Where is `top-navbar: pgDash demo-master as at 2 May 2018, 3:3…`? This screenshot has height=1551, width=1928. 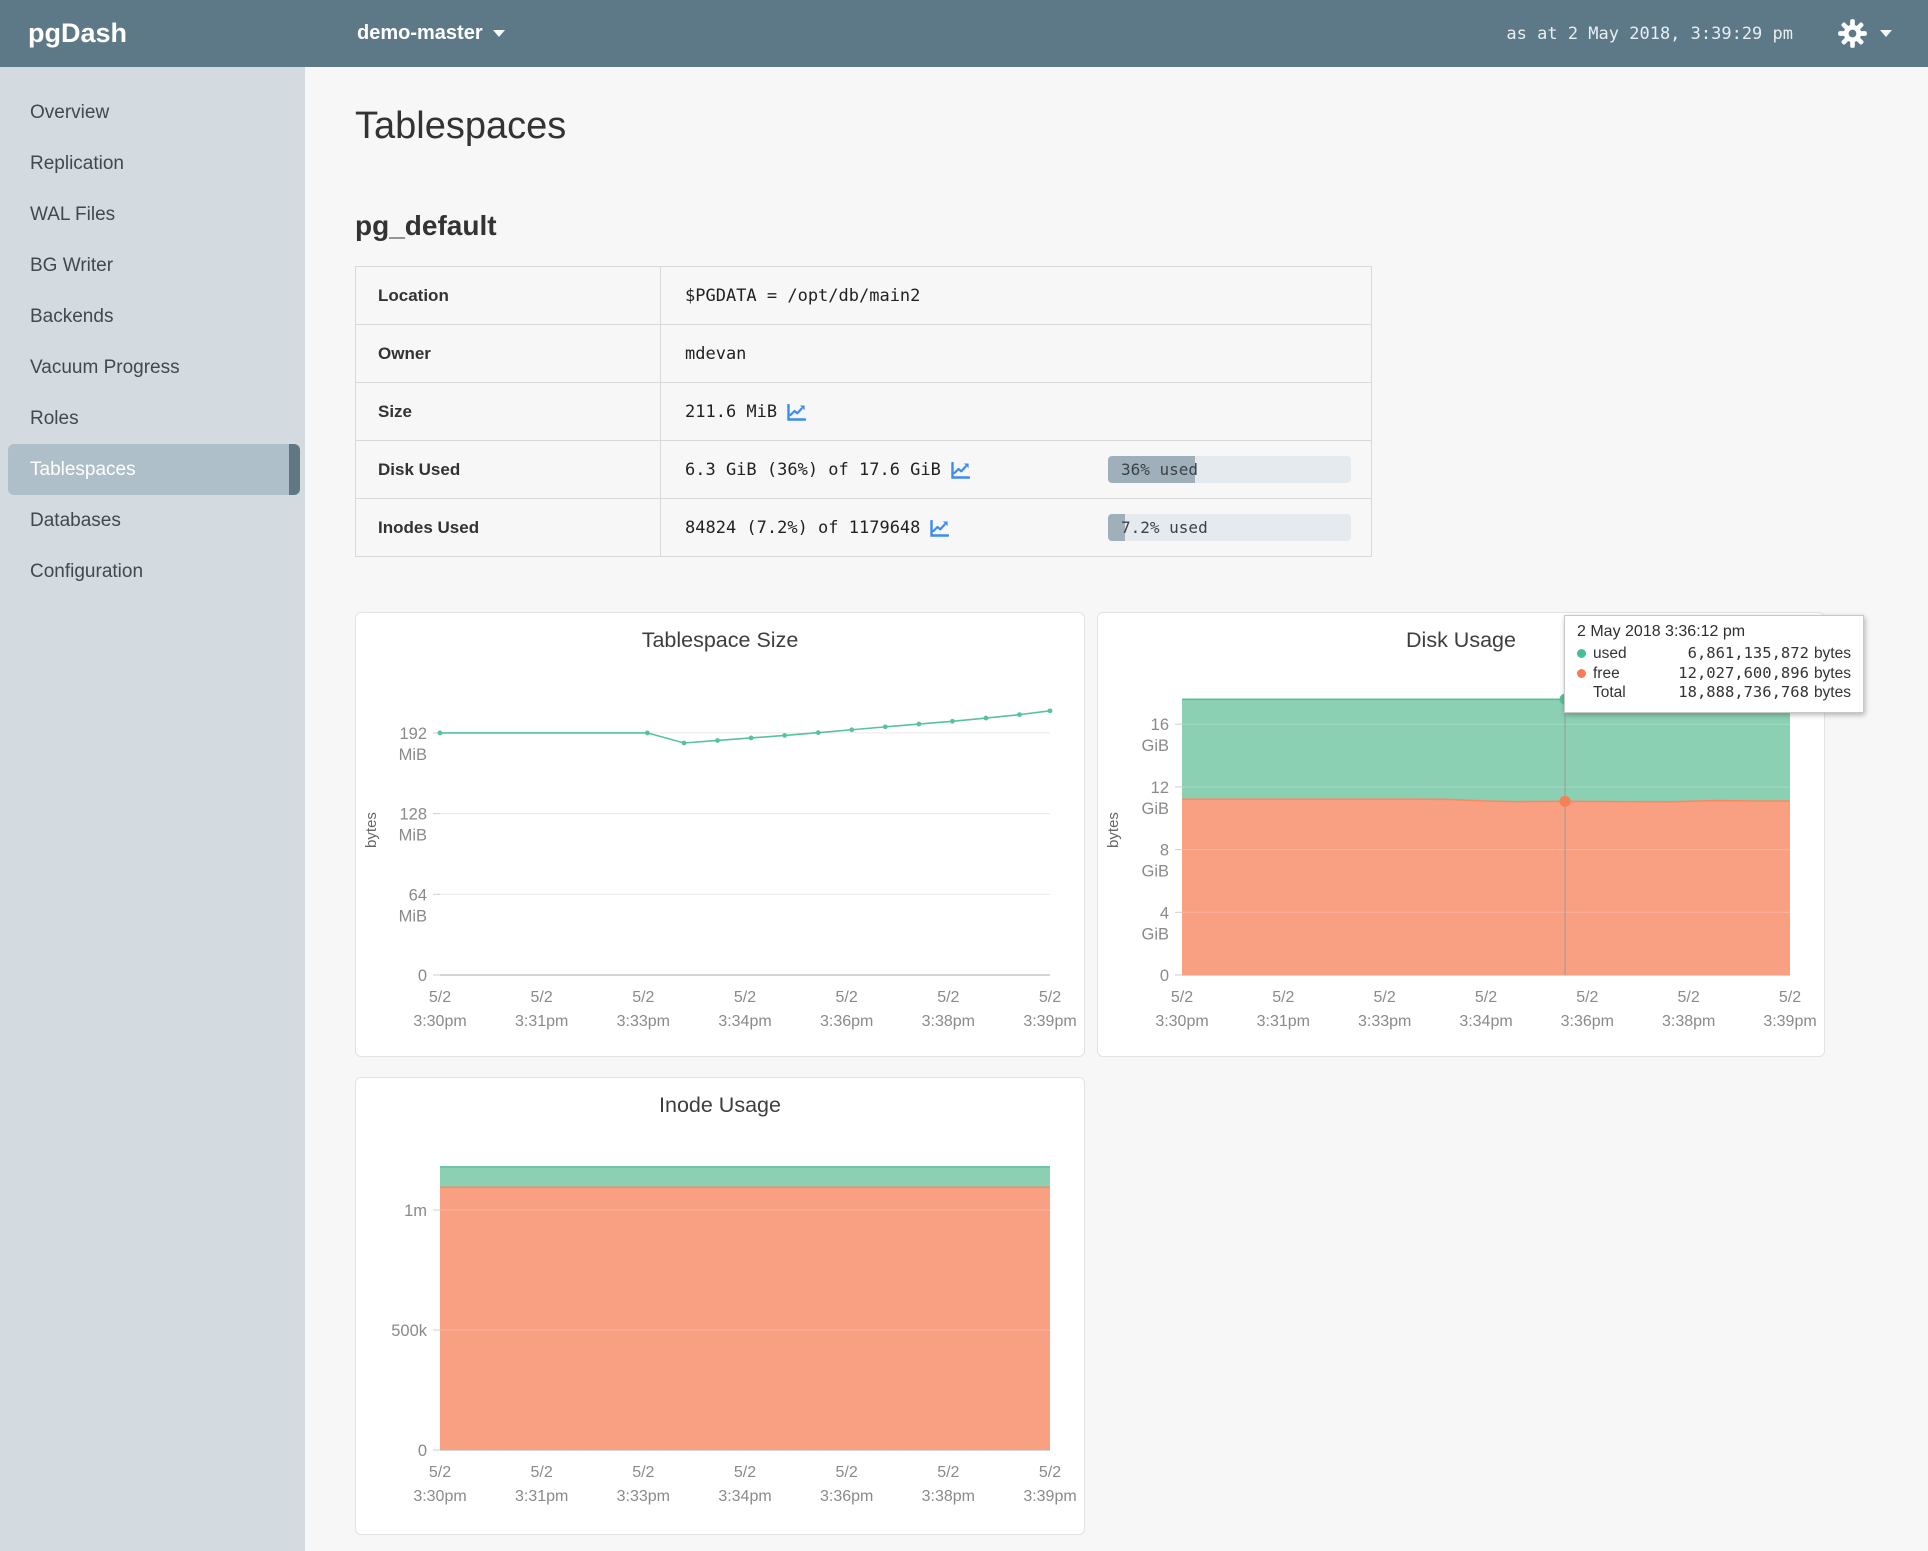
top-navbar: pgDash demo-master as at 2 May 2018, 3:3… is located at coordinates (964, 33).